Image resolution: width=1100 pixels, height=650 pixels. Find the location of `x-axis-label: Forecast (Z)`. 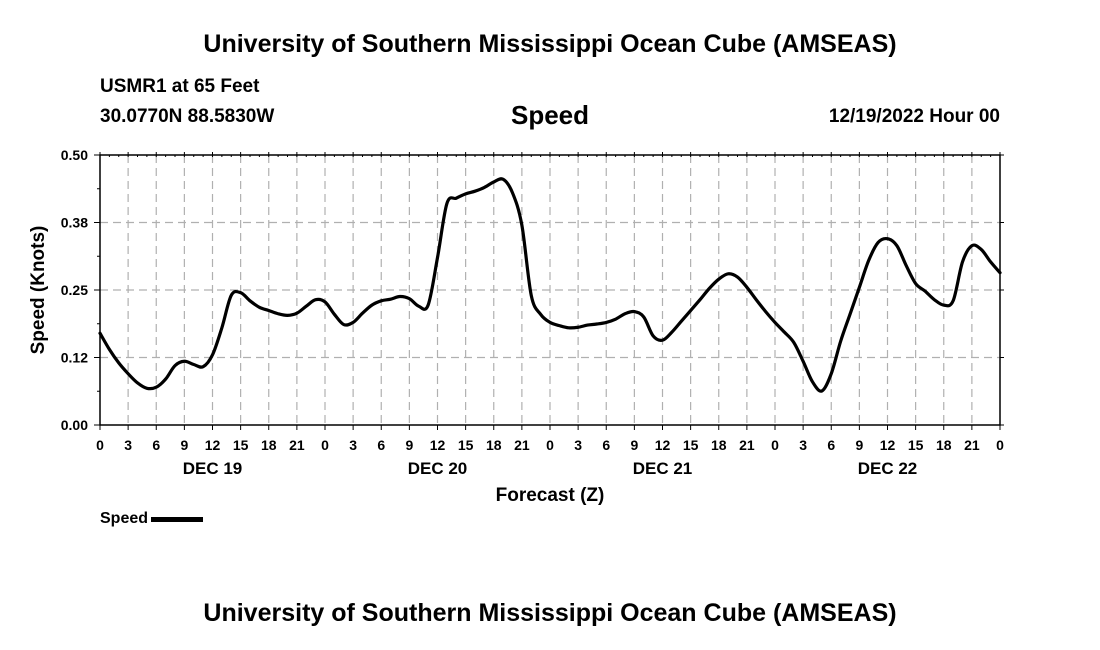

x-axis-label: Forecast (Z) is located at coordinates (550, 495).